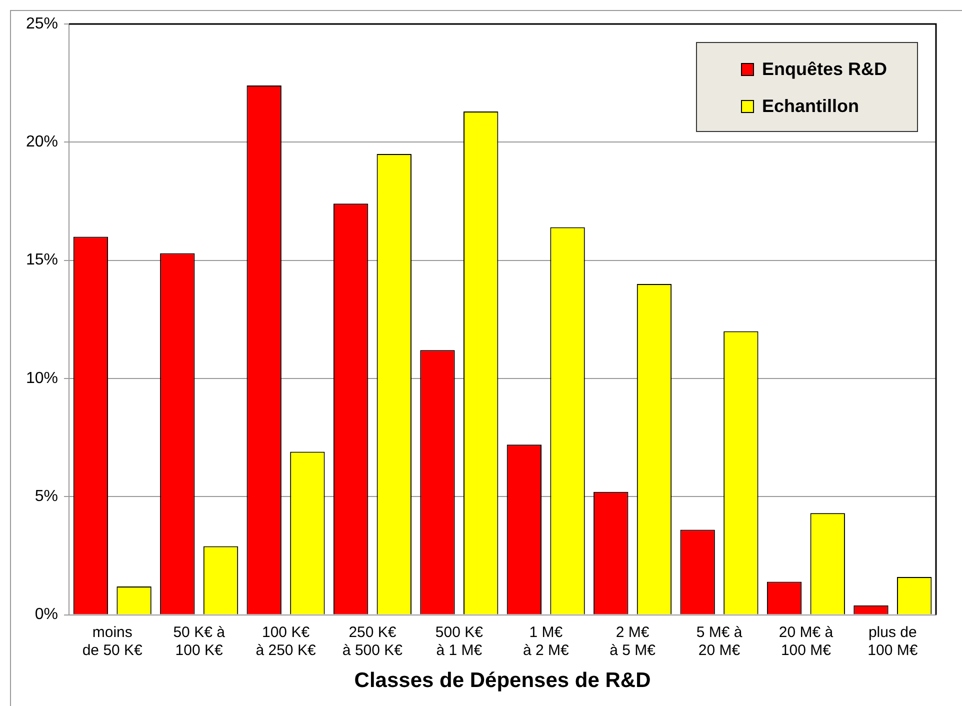 This screenshot has height=706, width=962. I want to click on x-tick-label: plus de 100 M€, so click(893, 641).